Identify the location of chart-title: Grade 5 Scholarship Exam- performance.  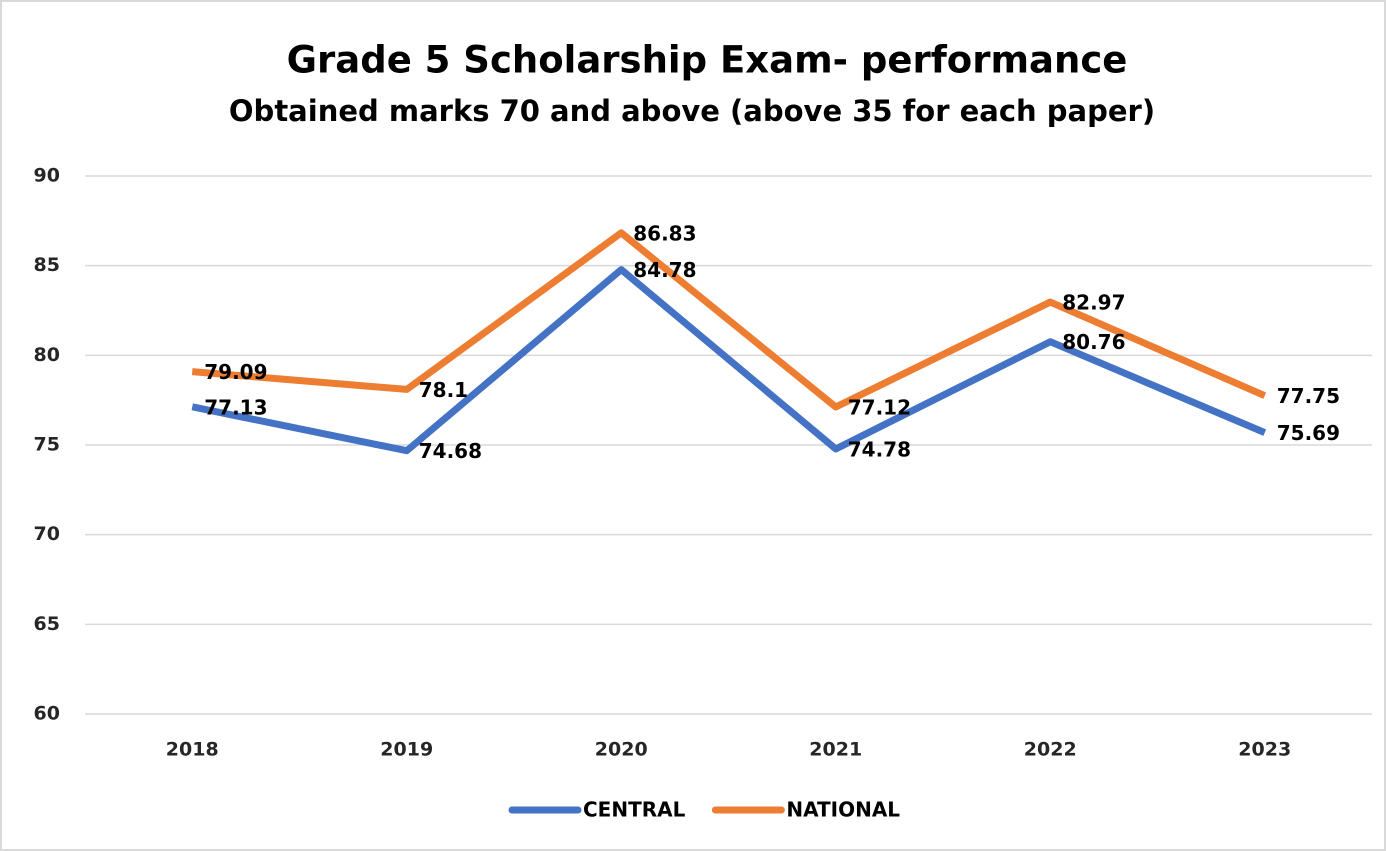
(707, 60).